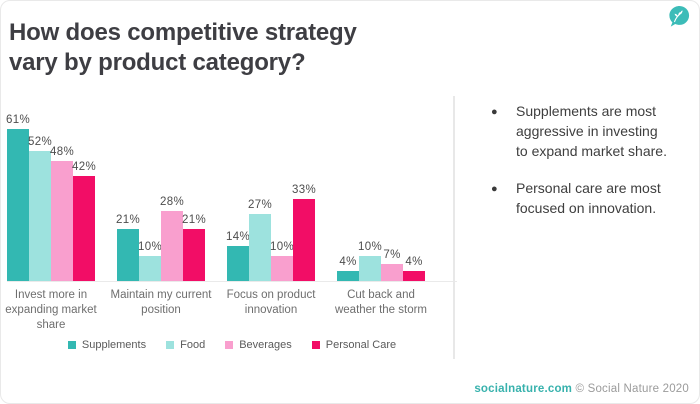 The width and height of the screenshot is (700, 404). Describe the element at coordinates (172, 191) in the screenshot. I see `bar-column-beverages: 28%` at that location.